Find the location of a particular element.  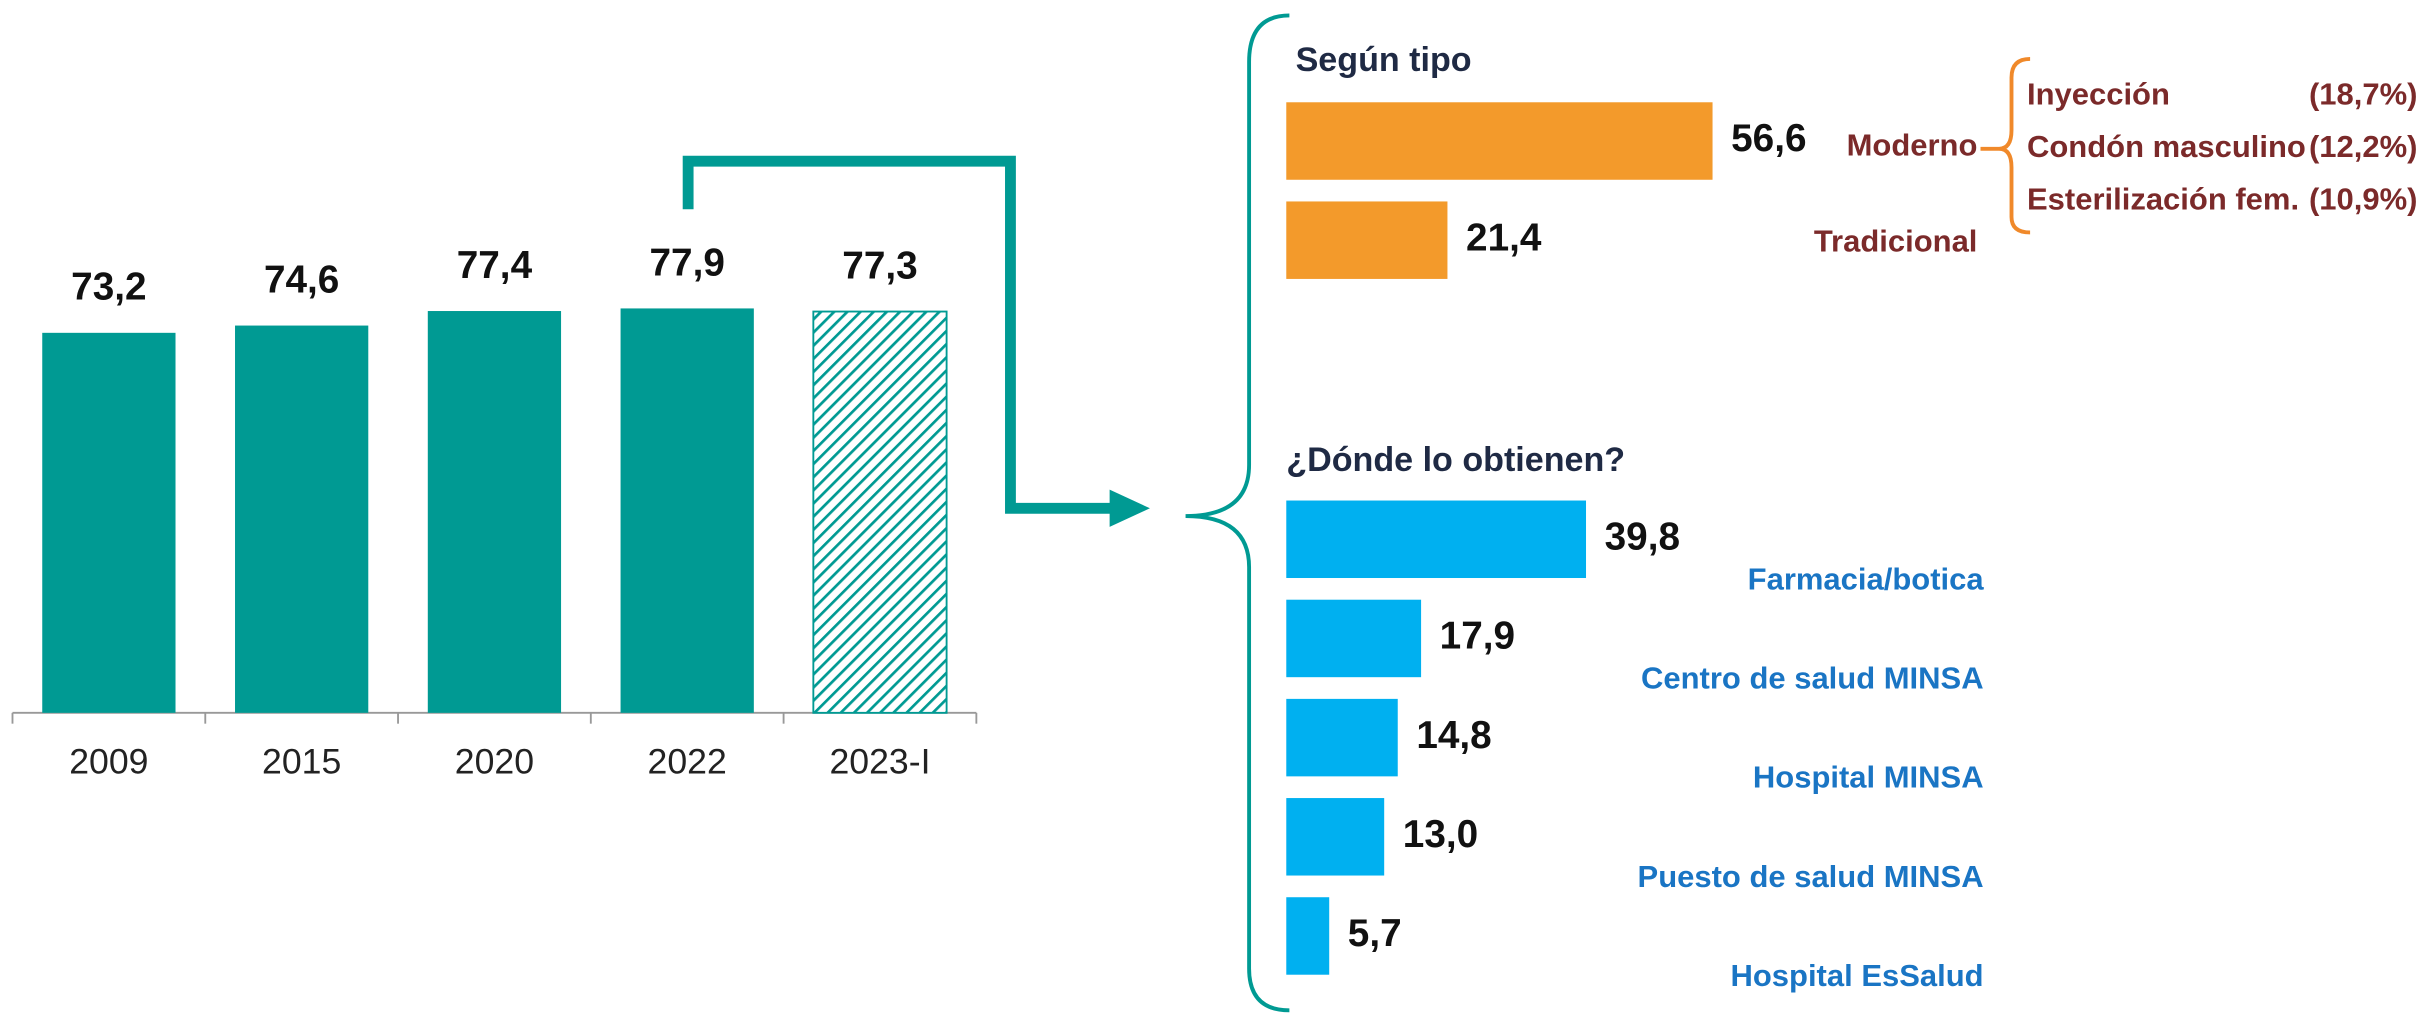

value-label: 39,8 is located at coordinates (1642, 537).